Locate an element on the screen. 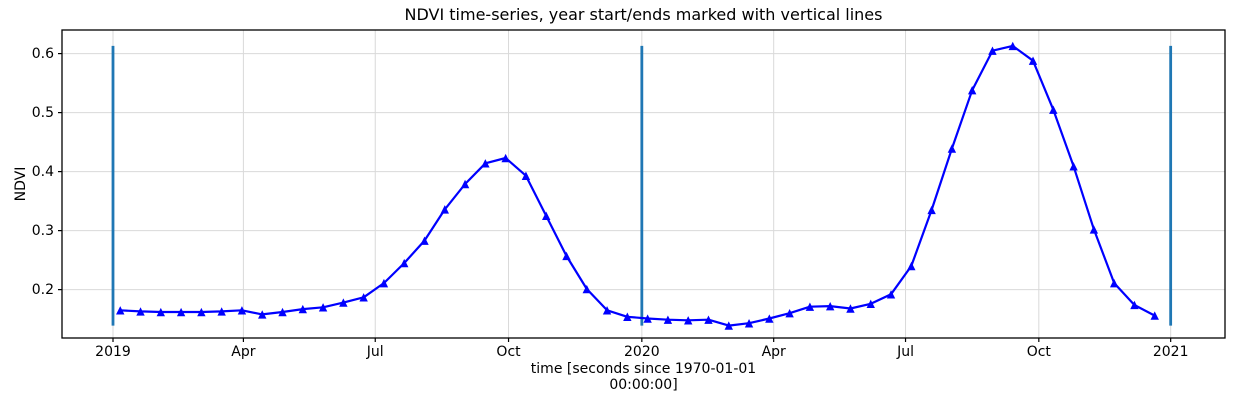  y-tick-label: 0.4 is located at coordinates (43, 172).